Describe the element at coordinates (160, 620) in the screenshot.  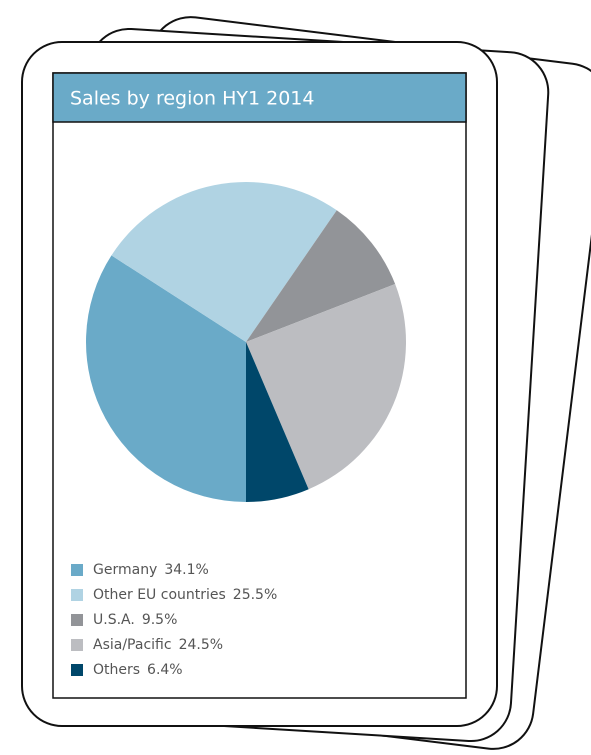
I see `legend-value: 9.5%` at that location.